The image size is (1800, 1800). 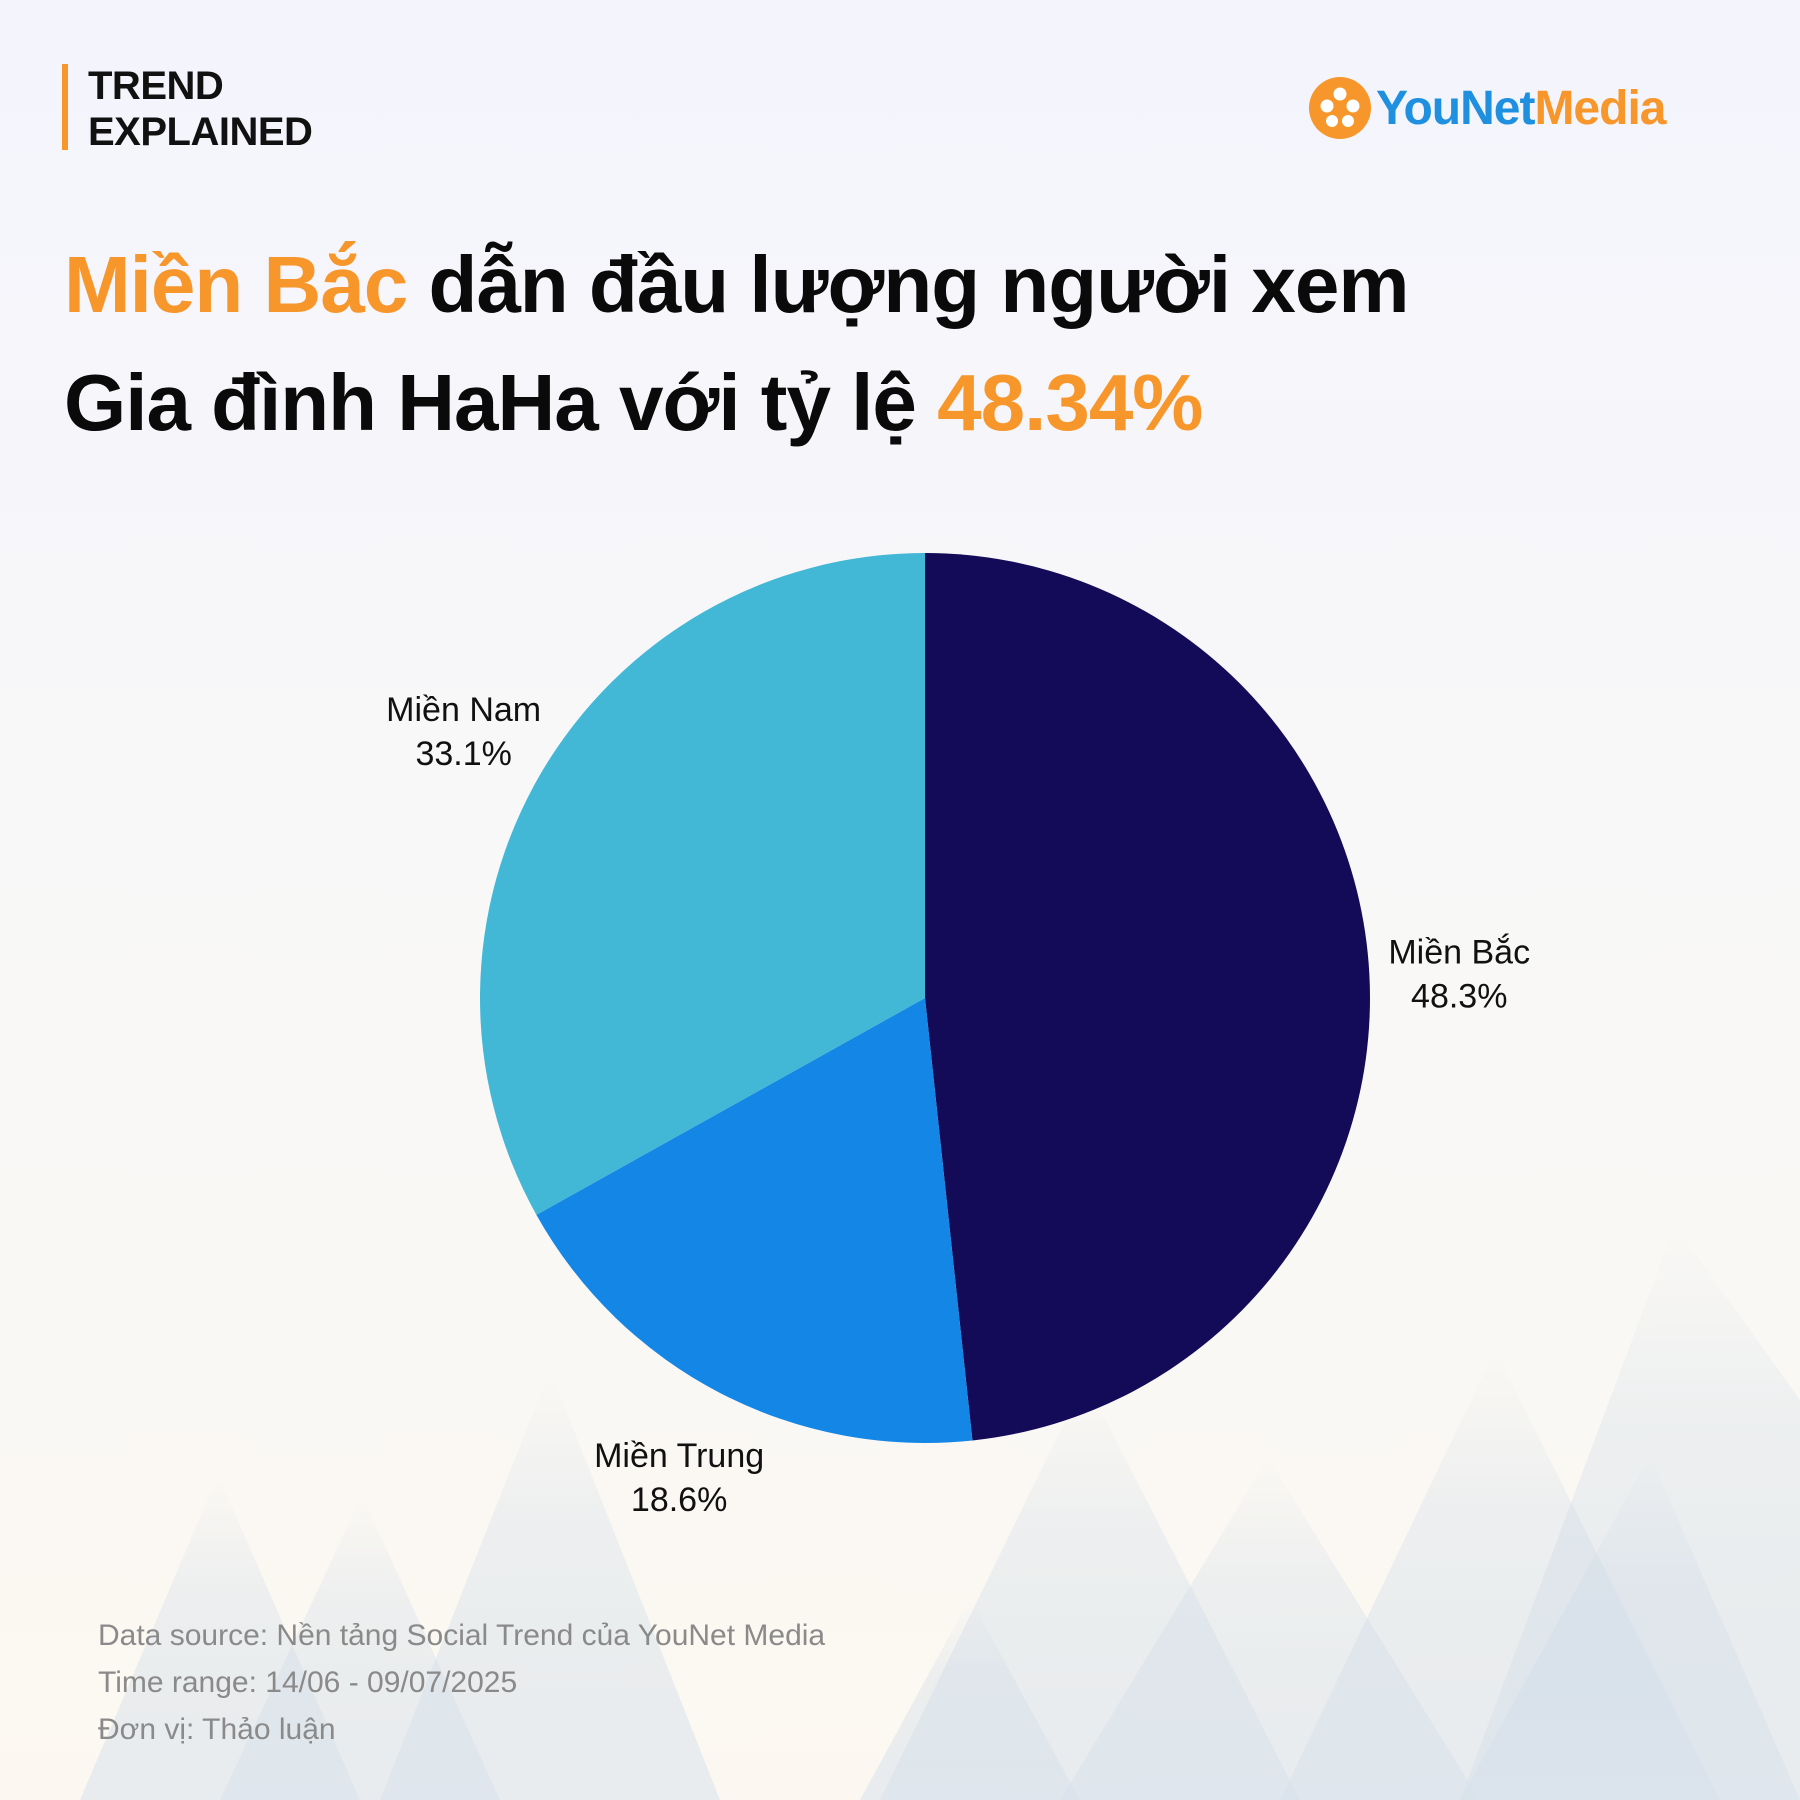 I want to click on pie-slice-mien-bac, so click(x=1148, y=997).